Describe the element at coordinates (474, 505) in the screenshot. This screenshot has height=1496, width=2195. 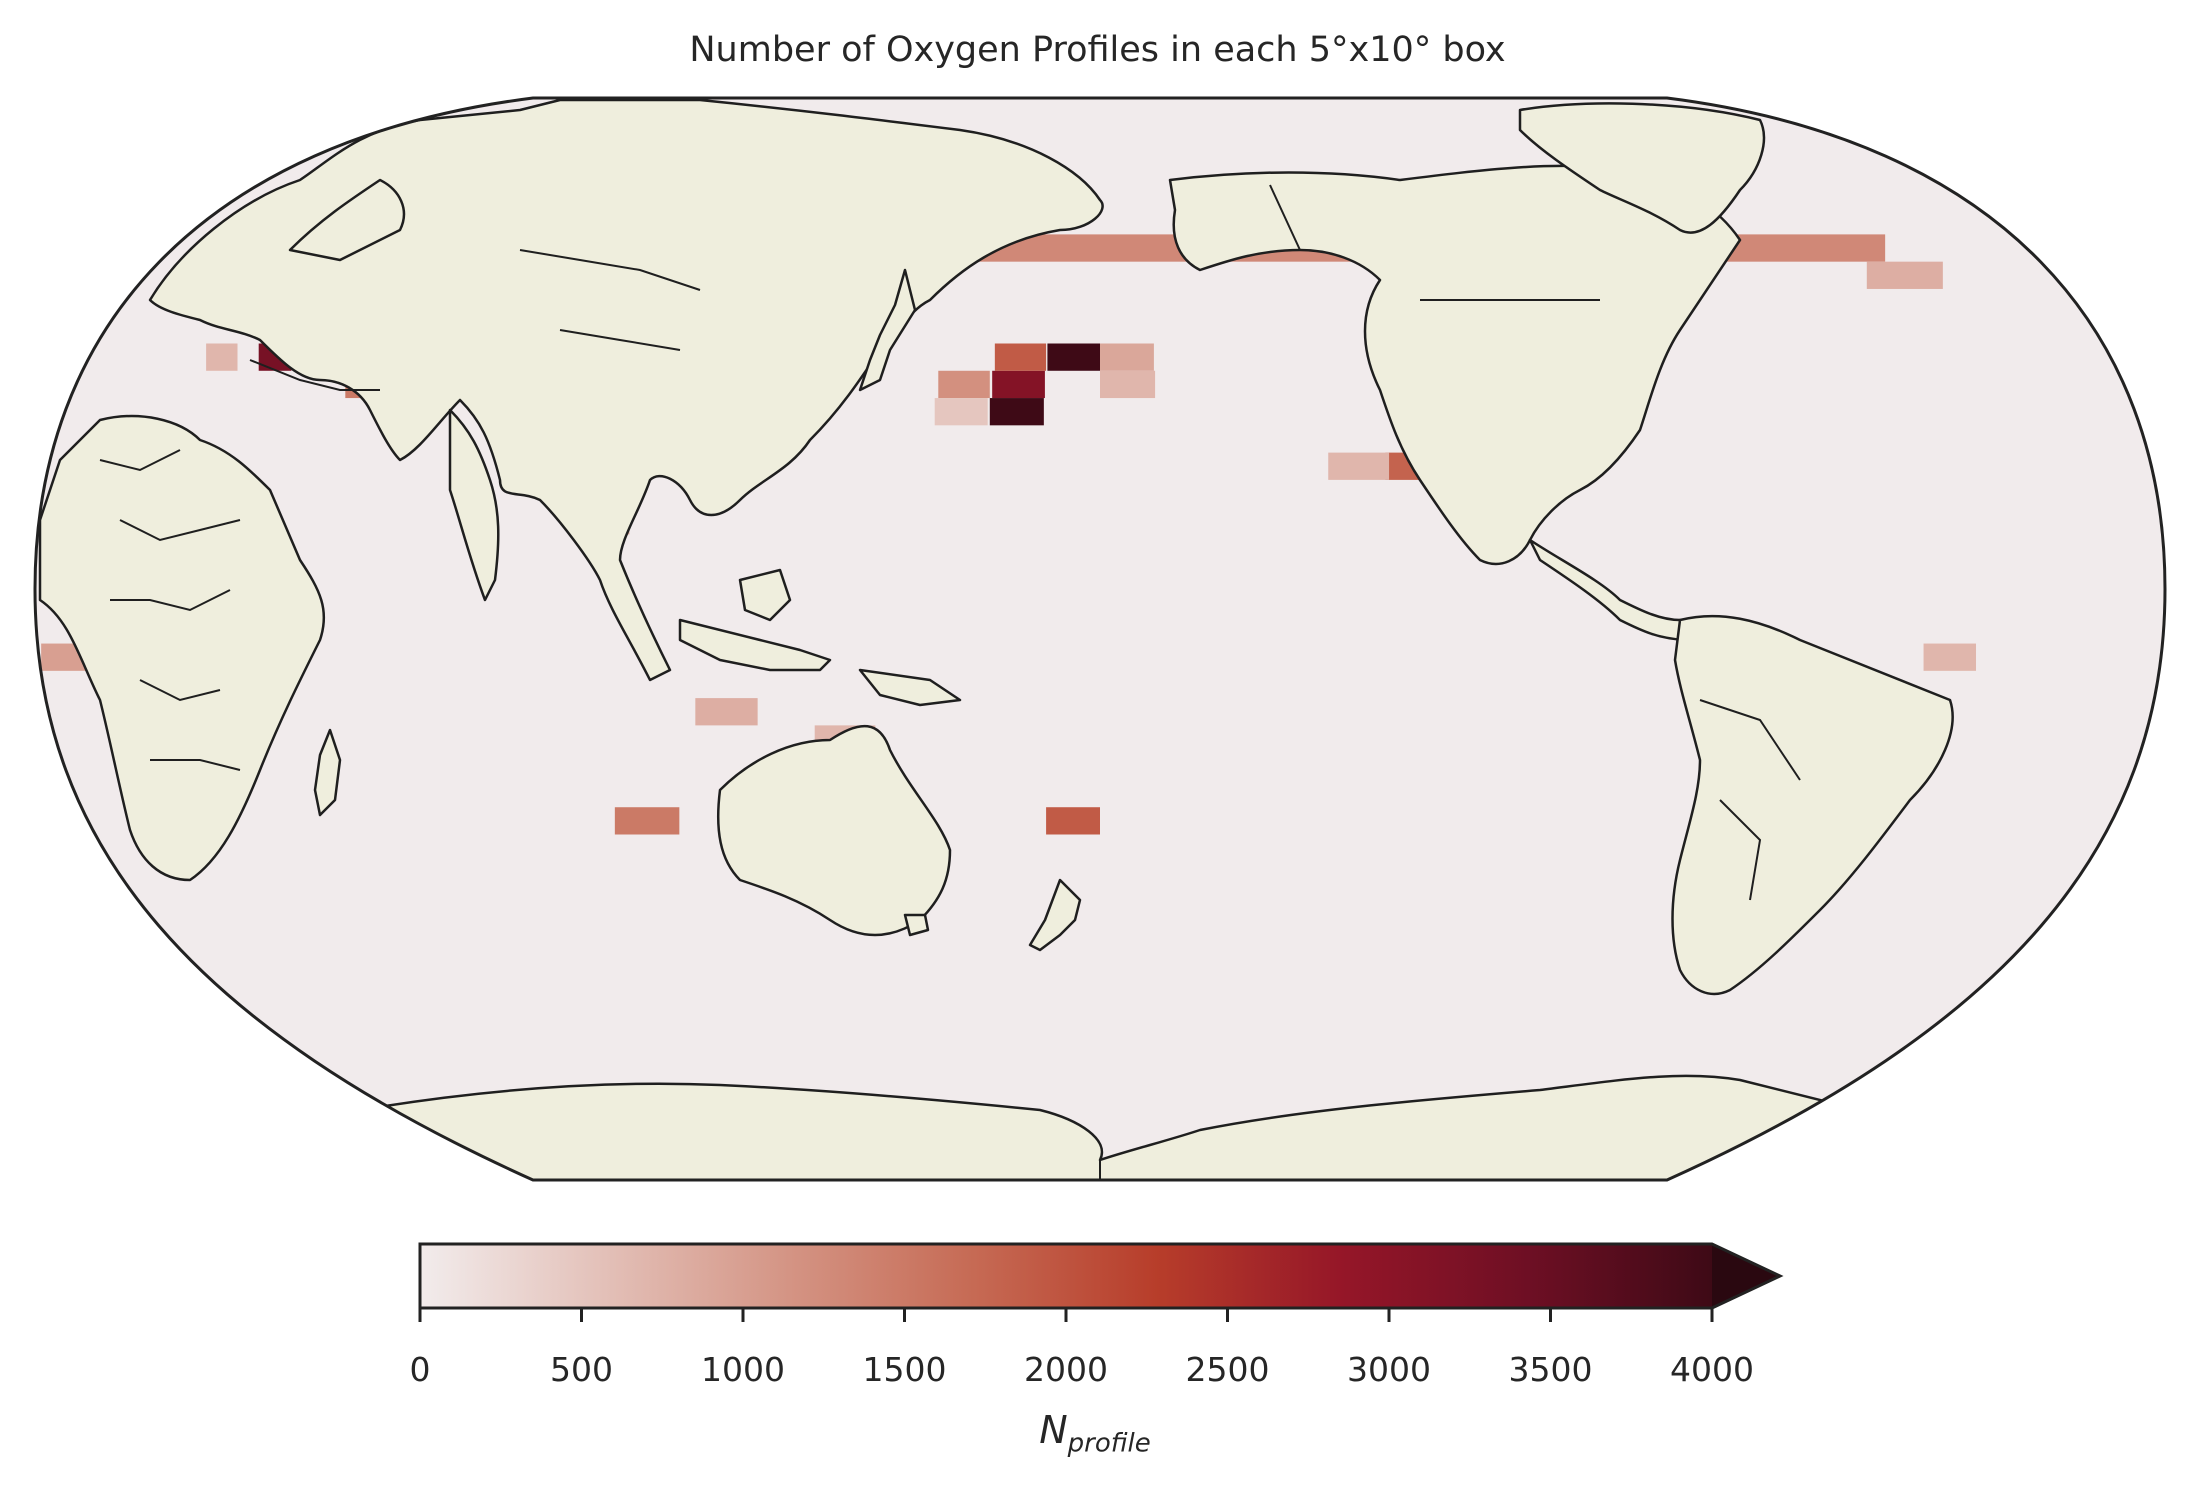
I see `land-india` at that location.